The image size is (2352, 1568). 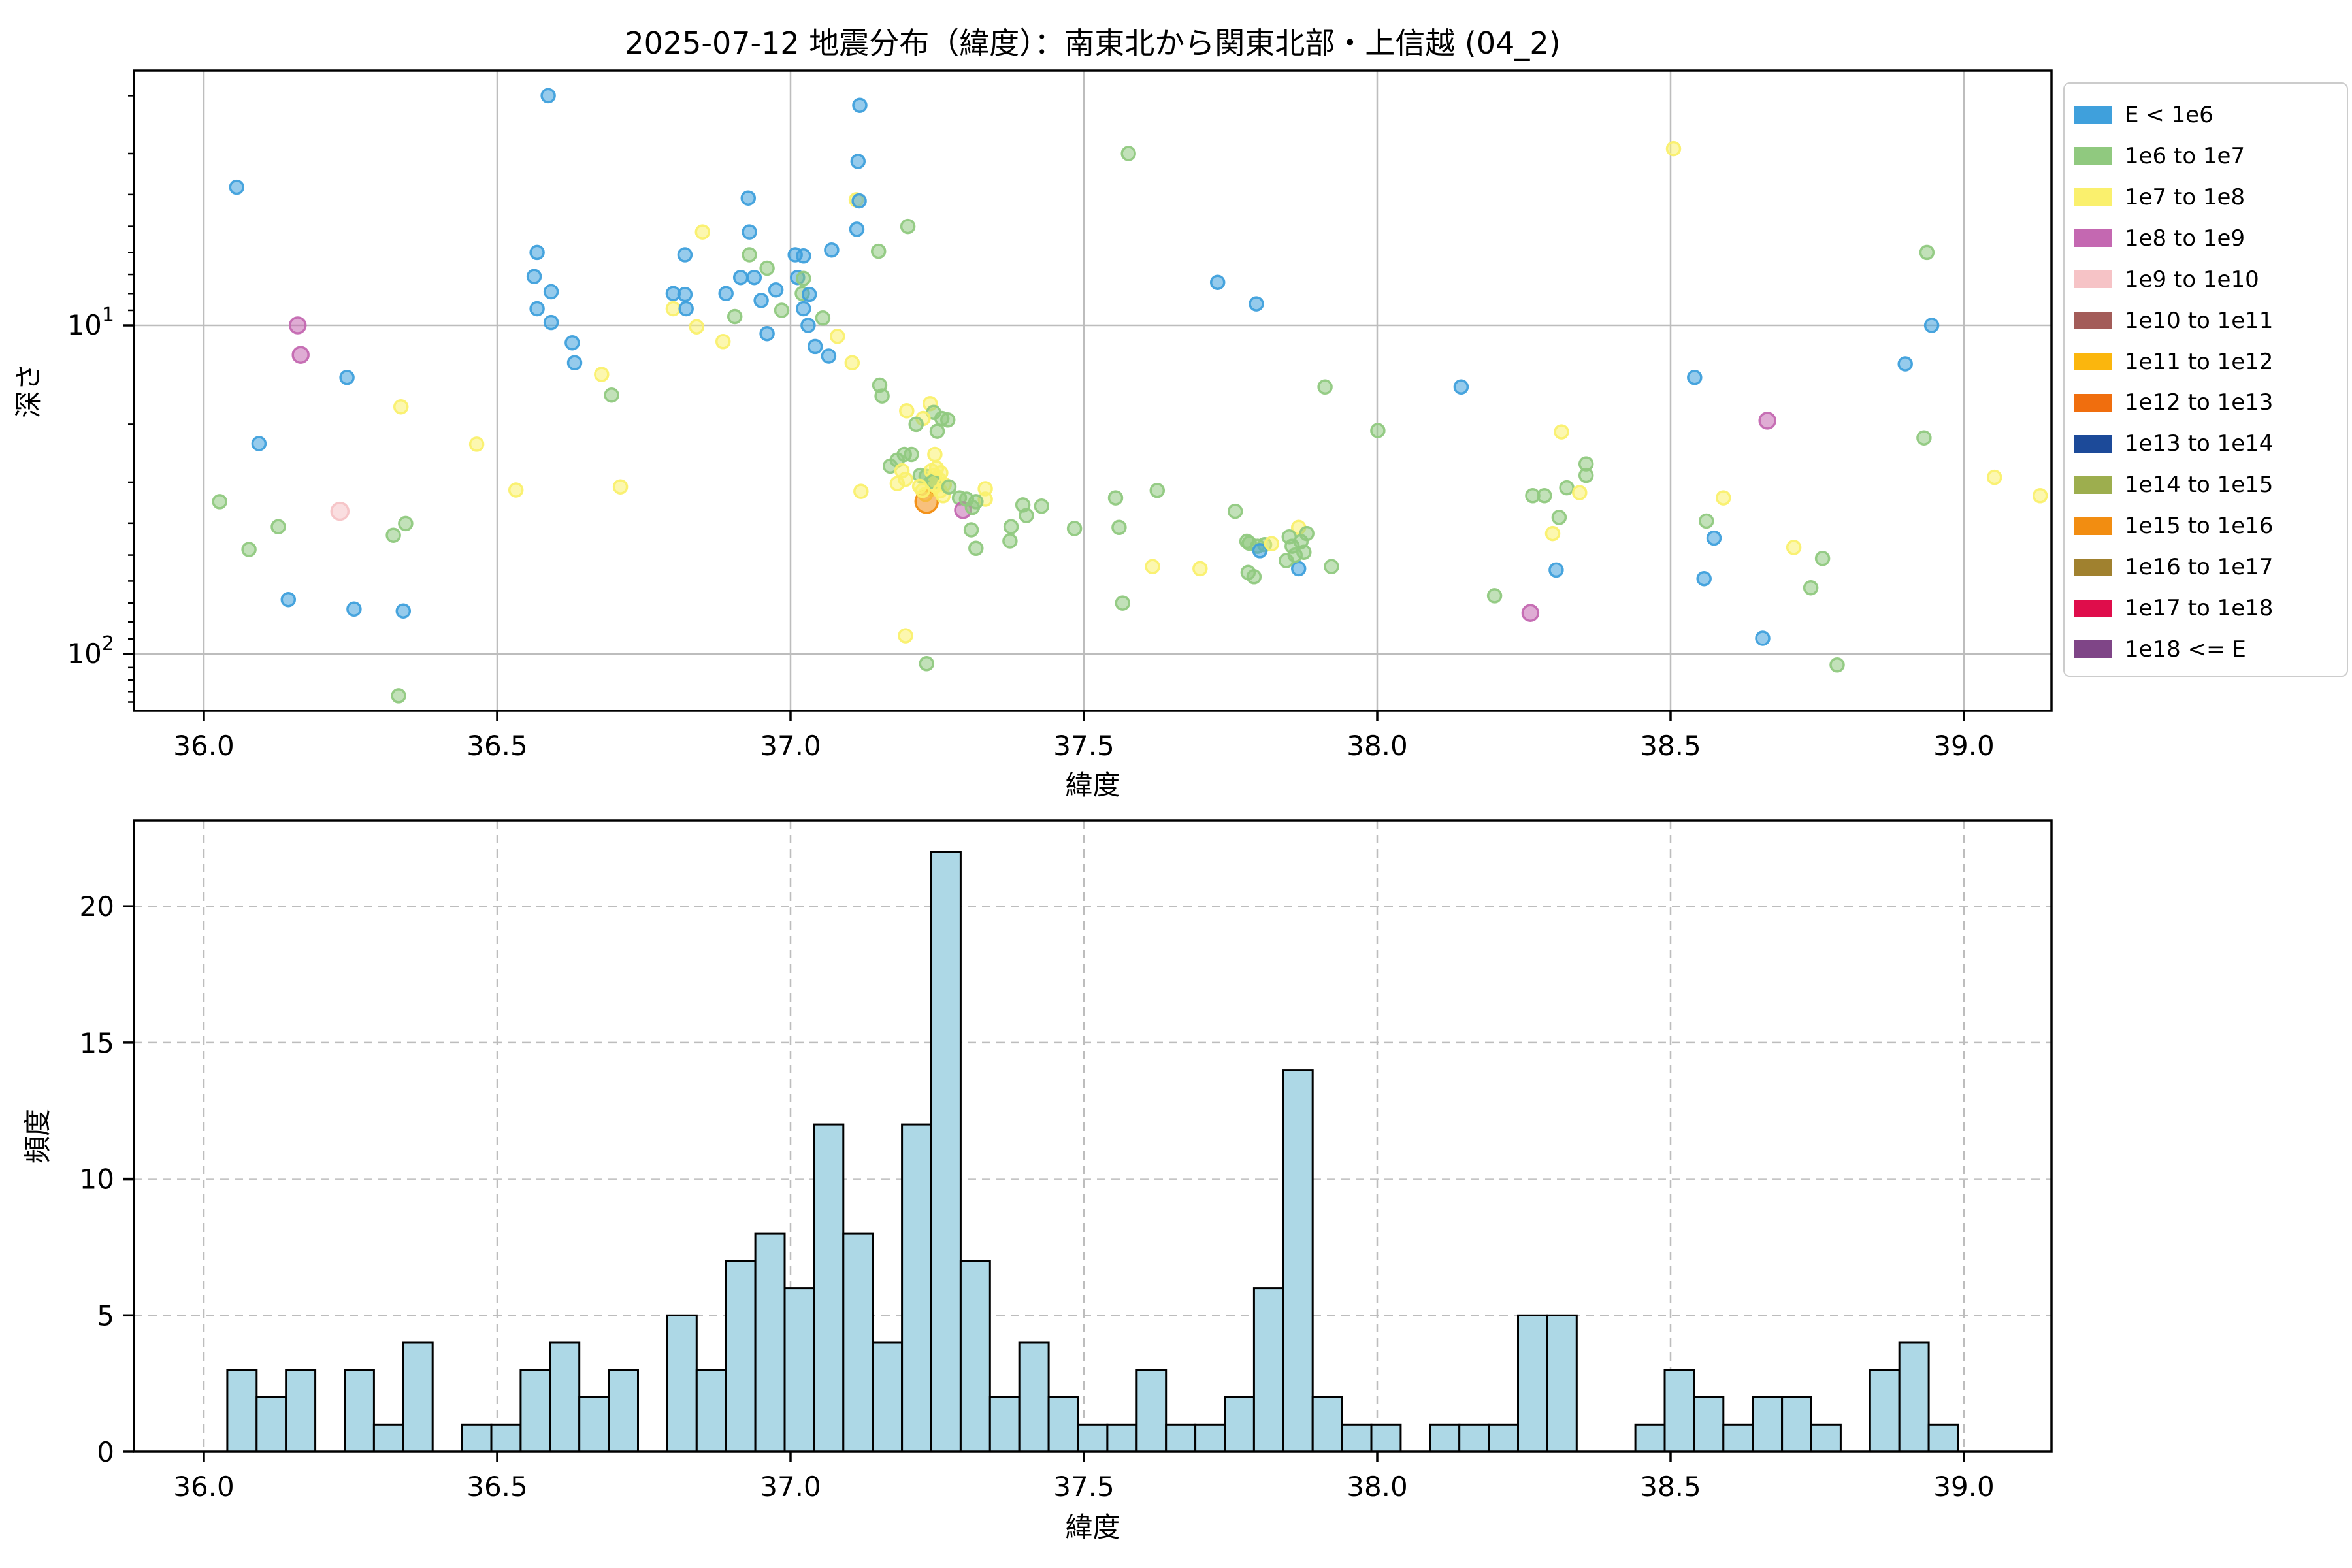 I want to click on legend-label: 1e9 to 1e10, so click(x=2192, y=279).